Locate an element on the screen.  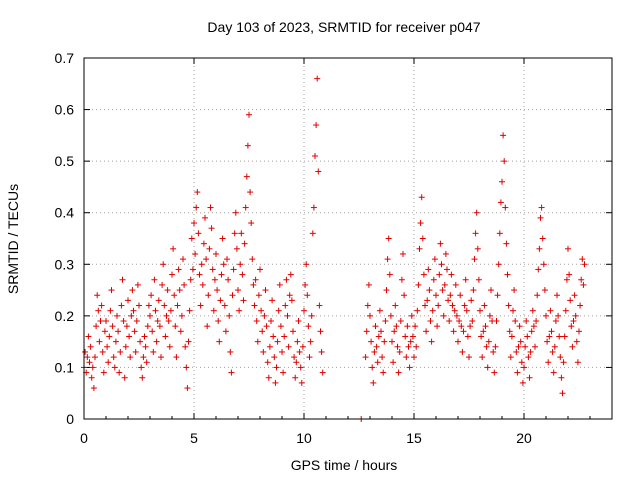
x-tick-label: 10 is located at coordinates (304, 438).